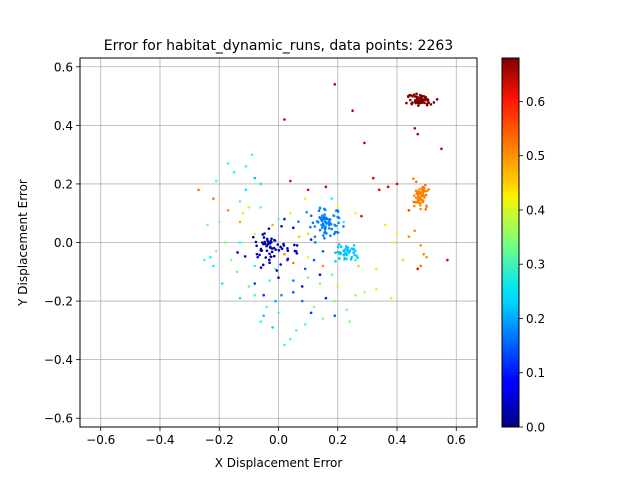 This screenshot has width=640, height=480. I want to click on y-tick-label: −0.2, so click(58, 302).